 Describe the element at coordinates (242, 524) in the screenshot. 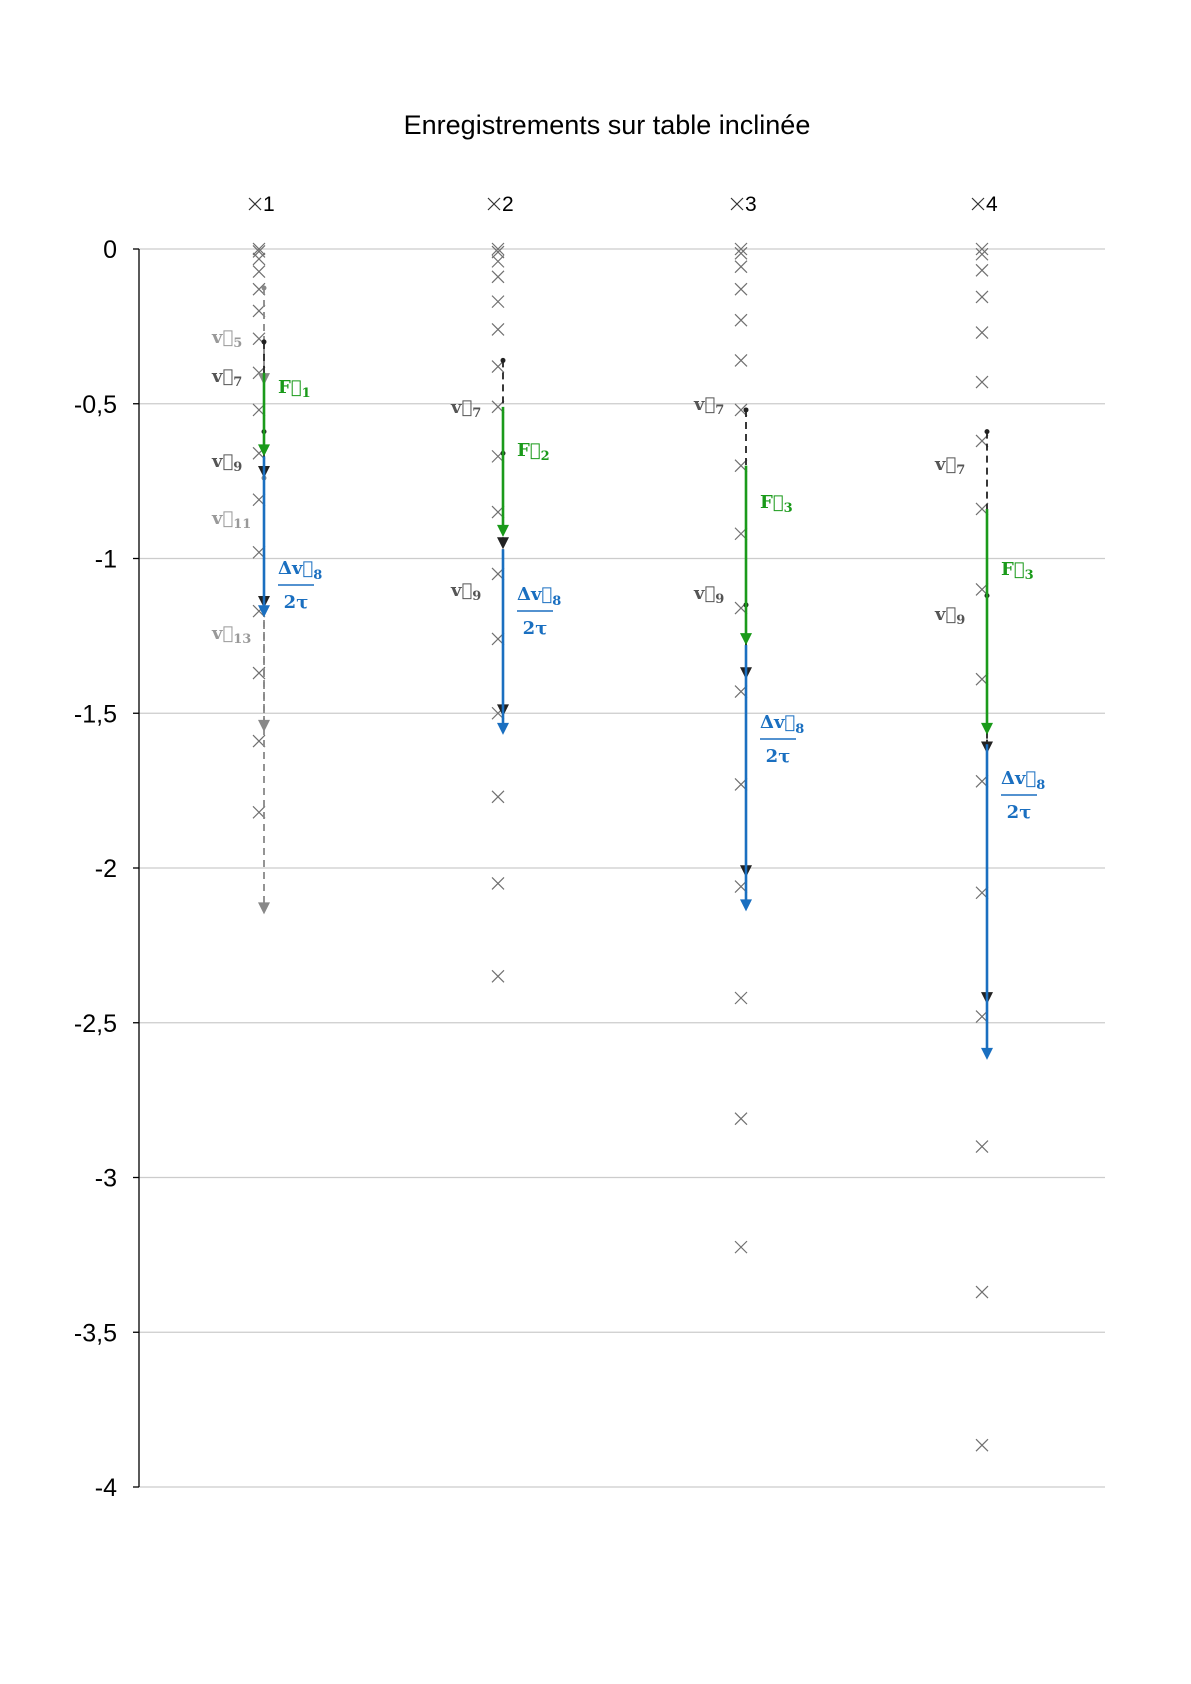

I see `vector-label-subscript: 11` at that location.